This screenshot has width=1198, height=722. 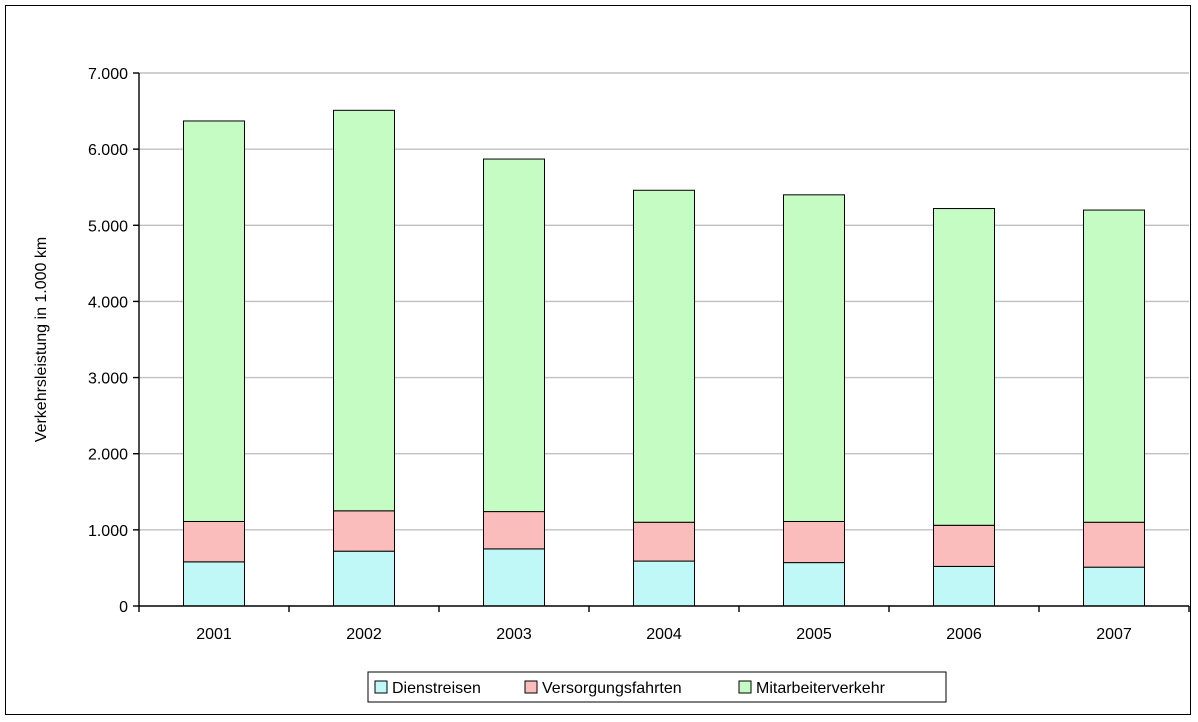 I want to click on y-axis-title: Verkehrsleistung in 1.000 km, so click(x=41, y=339).